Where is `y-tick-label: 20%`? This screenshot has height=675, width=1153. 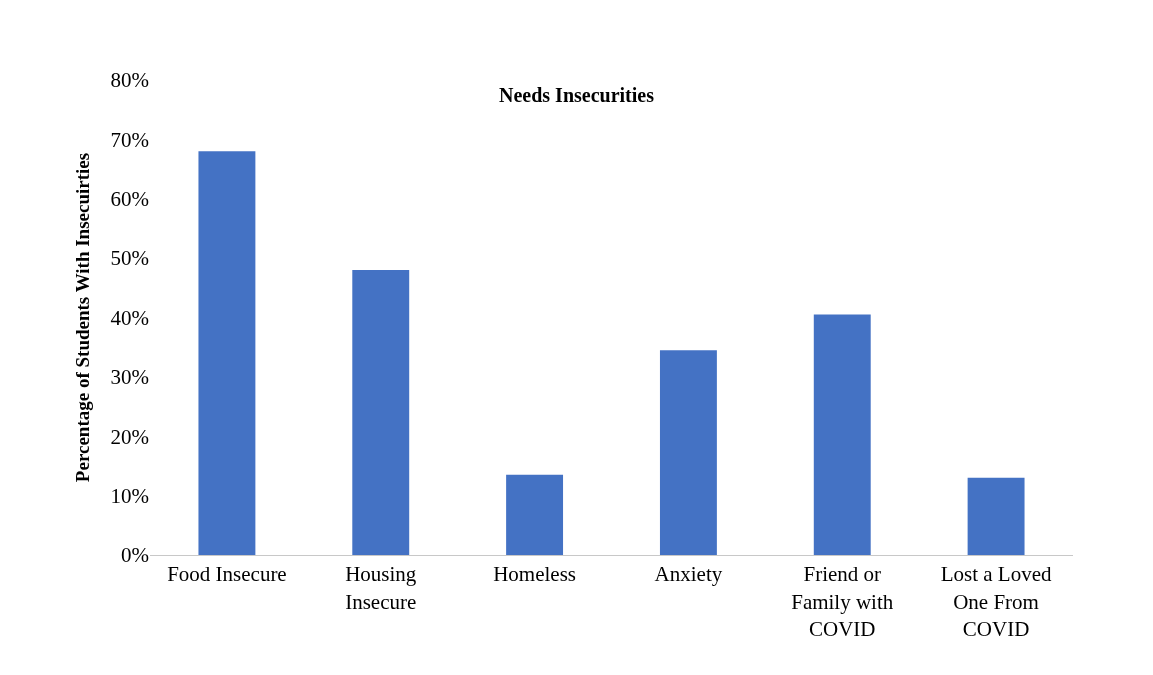 y-tick-label: 20% is located at coordinates (129, 436).